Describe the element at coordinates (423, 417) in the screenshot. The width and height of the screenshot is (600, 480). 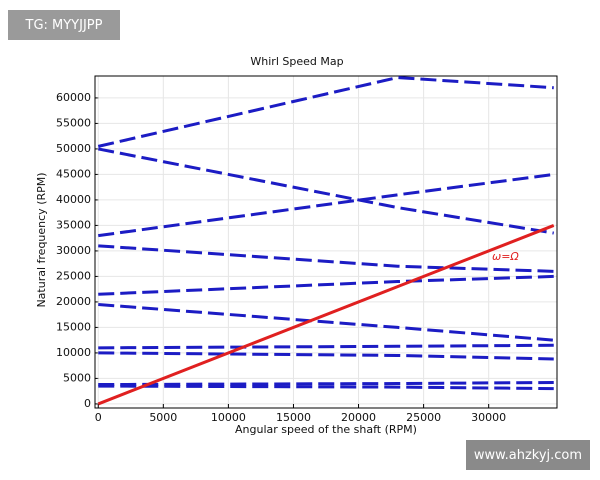
I see `x-tick-label: 25000` at that location.